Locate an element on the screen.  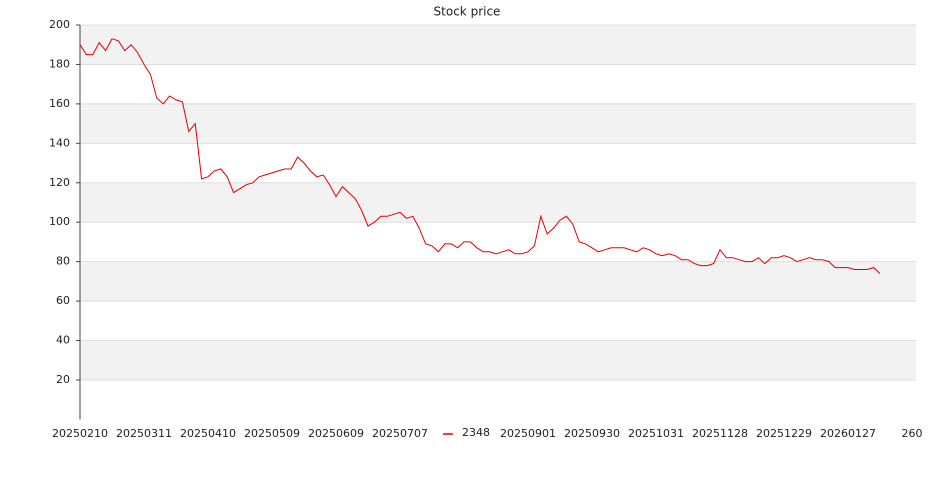
x-tick-label: 20260127 is located at coordinates (848, 433).